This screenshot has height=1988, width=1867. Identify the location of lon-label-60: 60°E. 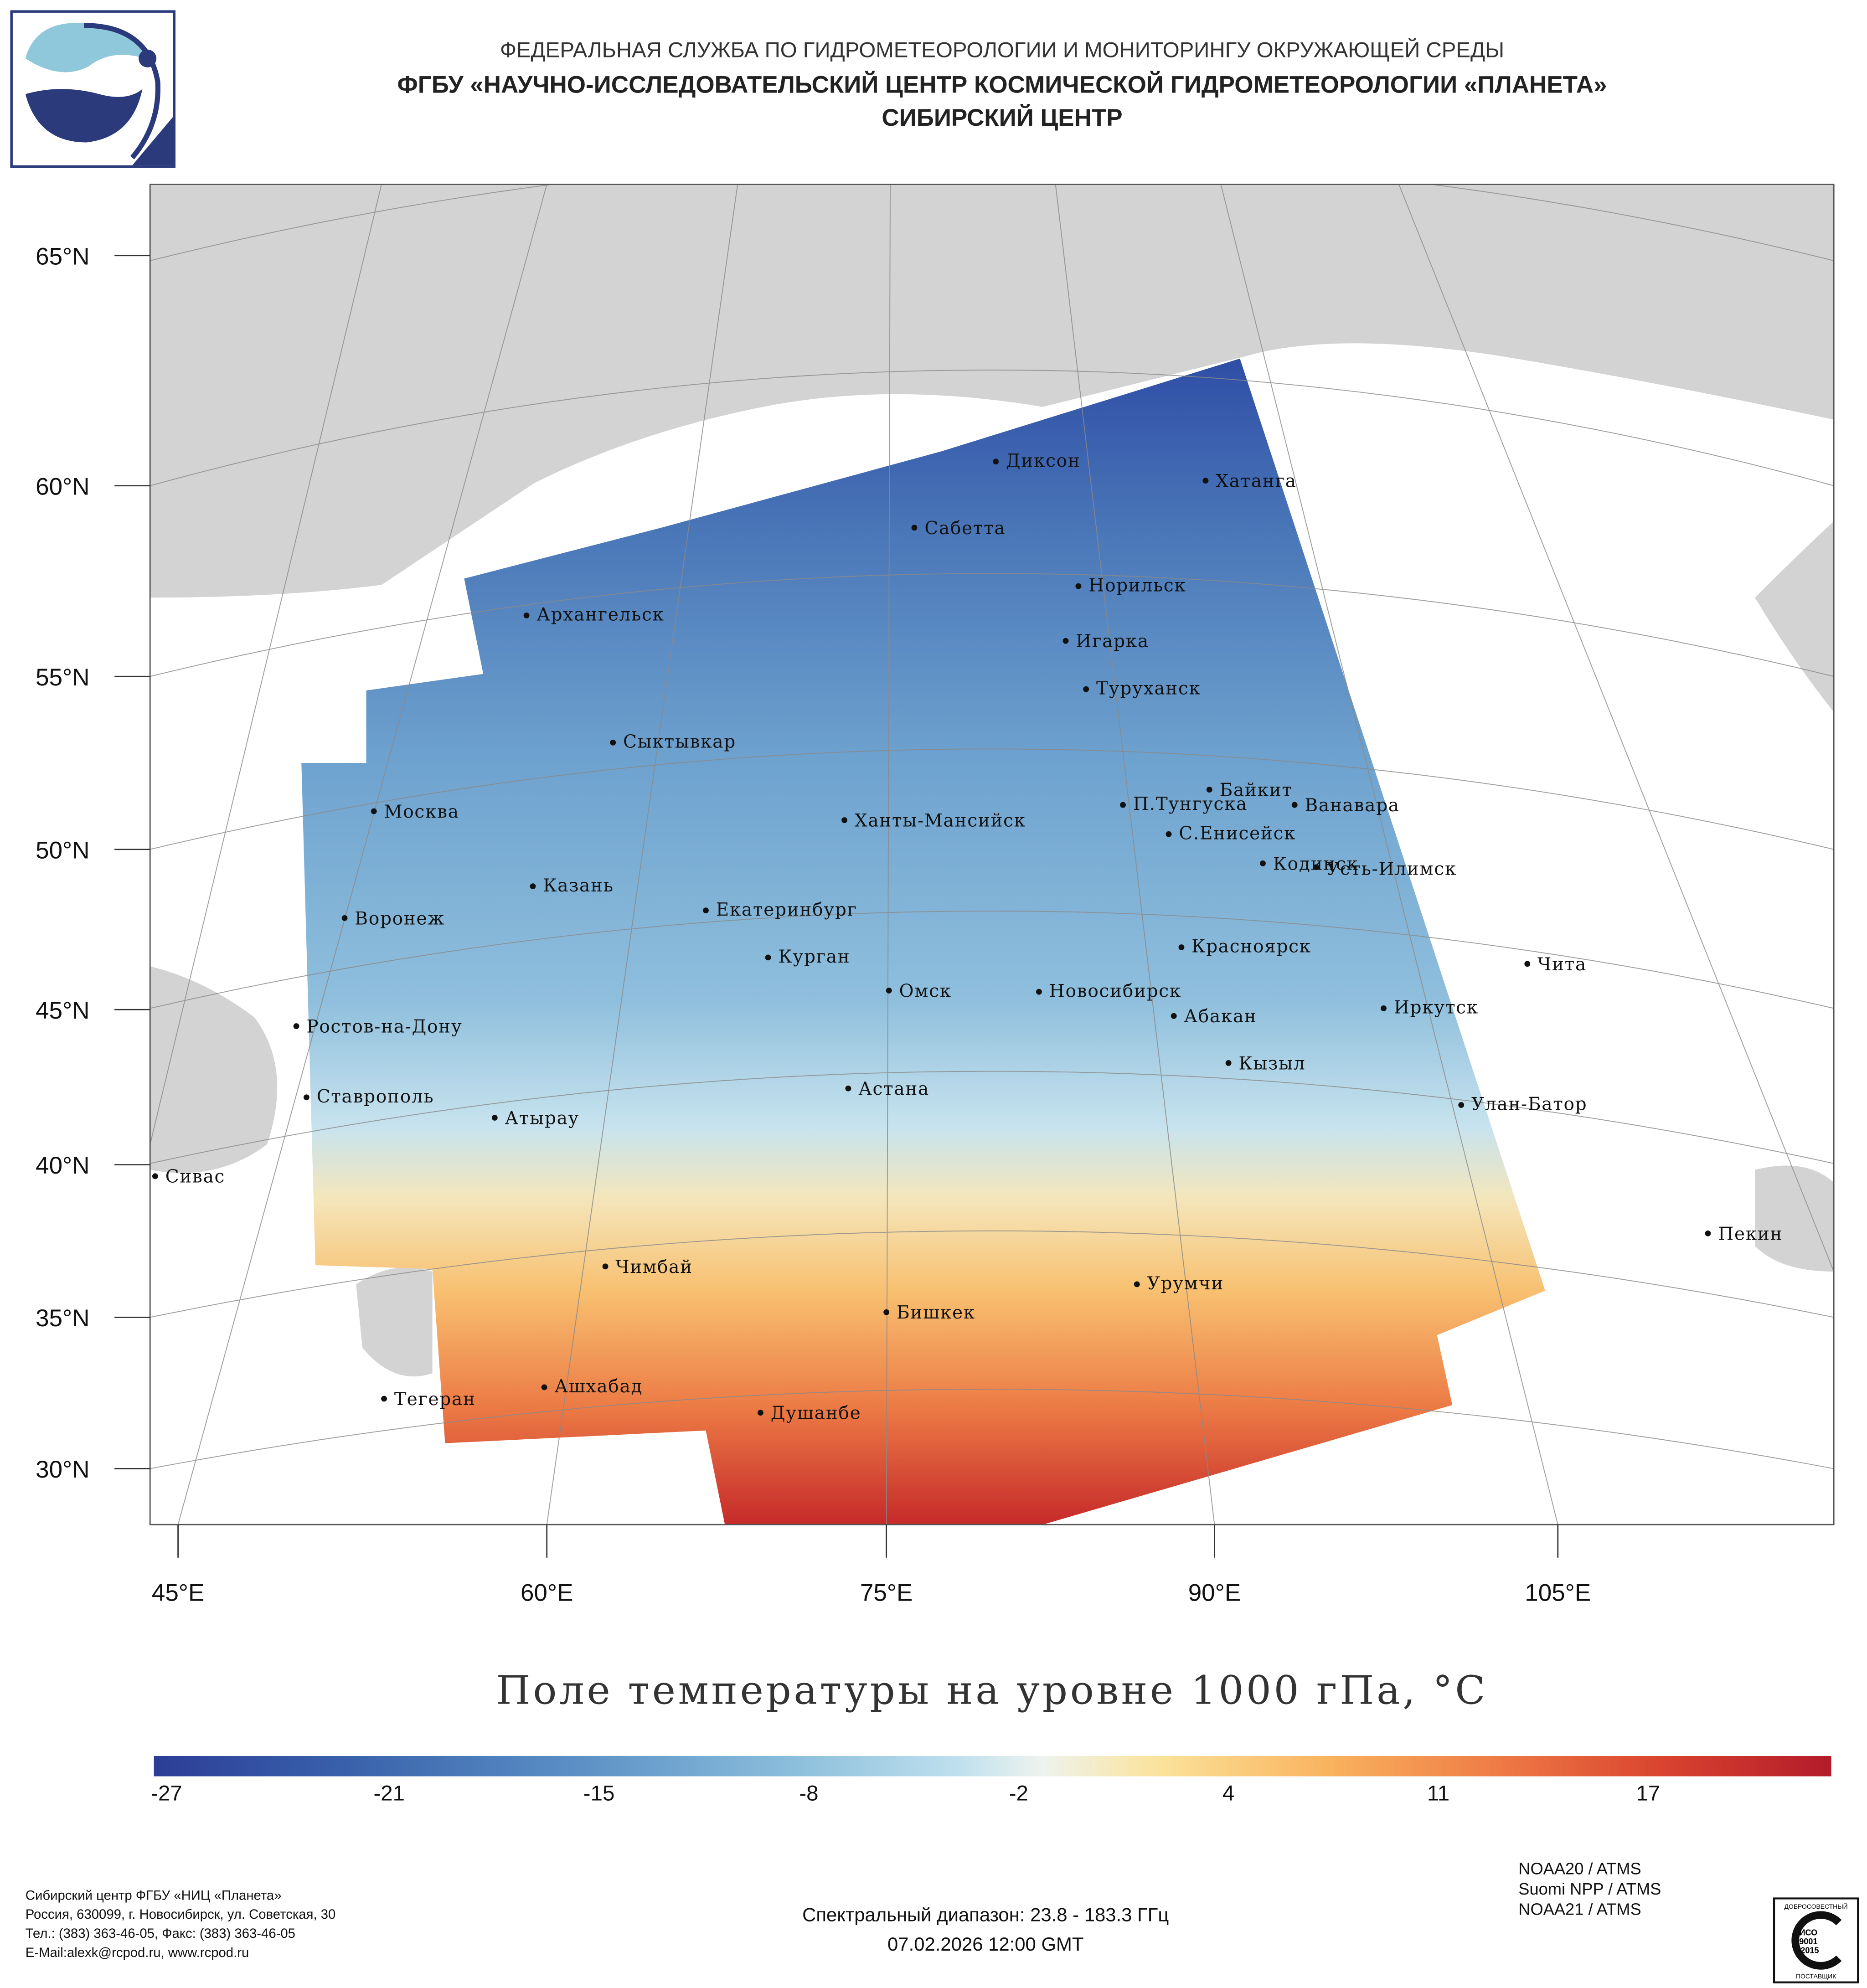
(547, 1593).